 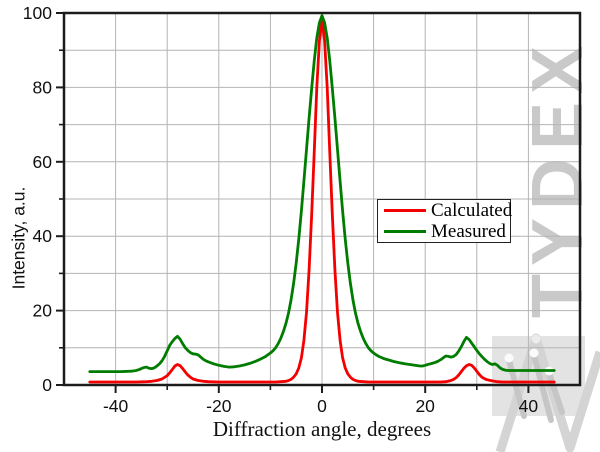 I want to click on tydex-logo-icon, so click(x=546, y=392).